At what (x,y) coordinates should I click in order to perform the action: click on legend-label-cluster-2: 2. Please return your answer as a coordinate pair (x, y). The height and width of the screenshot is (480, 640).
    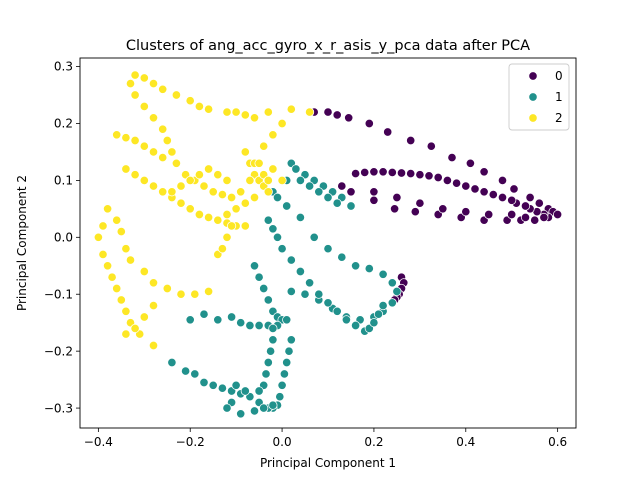
    Looking at the image, I should click on (559, 118).